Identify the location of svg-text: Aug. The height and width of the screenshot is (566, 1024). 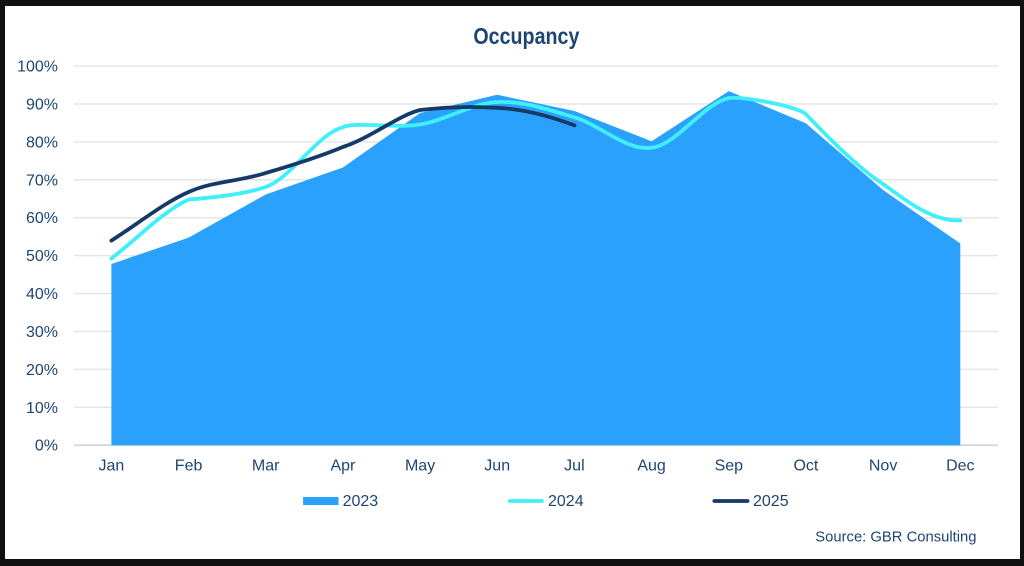
(651, 465).